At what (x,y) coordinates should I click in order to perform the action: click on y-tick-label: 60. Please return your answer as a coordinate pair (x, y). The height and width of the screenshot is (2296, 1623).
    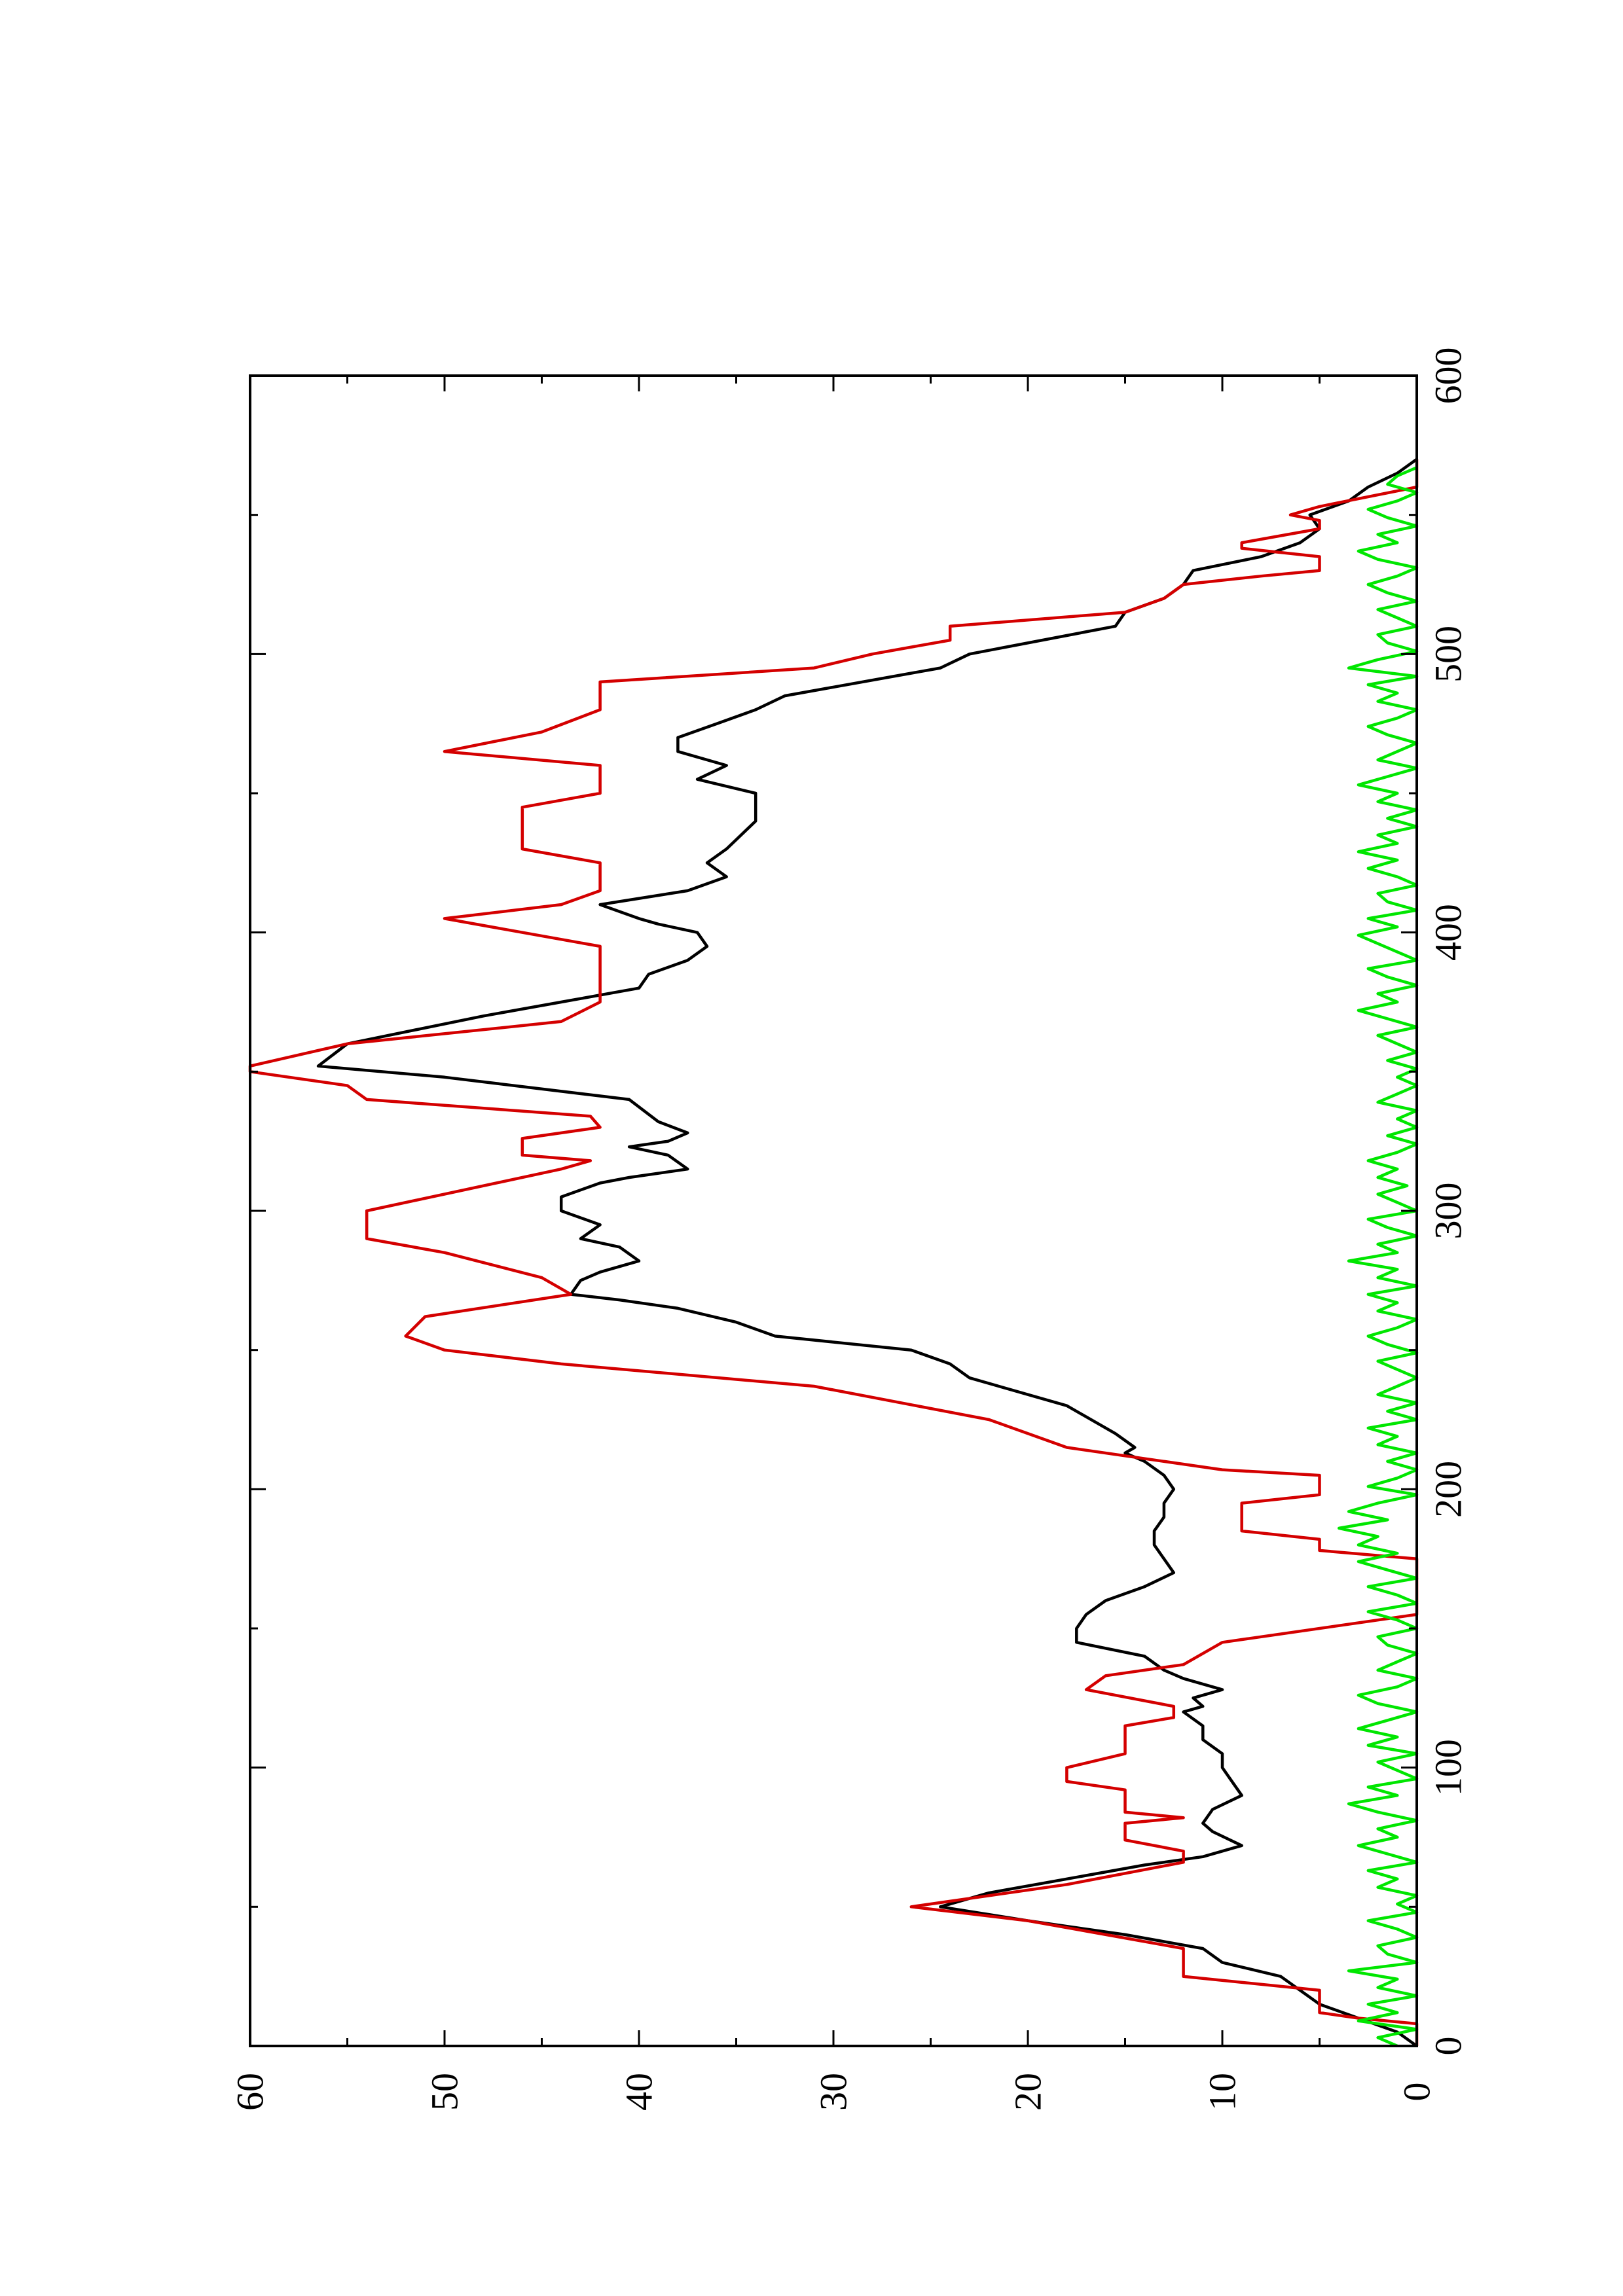
    Looking at the image, I should click on (250, 2092).